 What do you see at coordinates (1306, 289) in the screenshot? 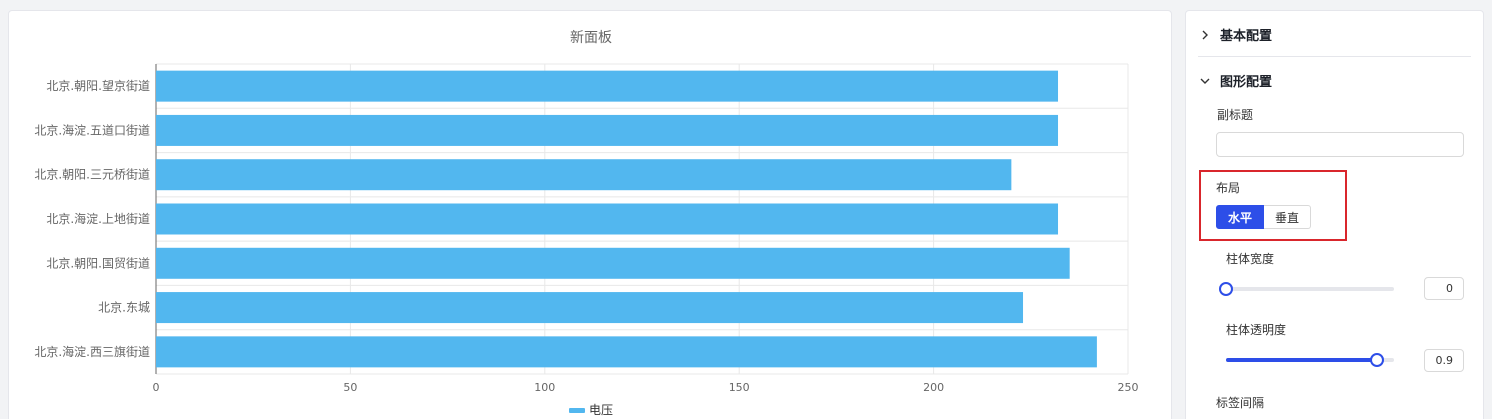
I see `bar-width-slider` at bounding box center [1306, 289].